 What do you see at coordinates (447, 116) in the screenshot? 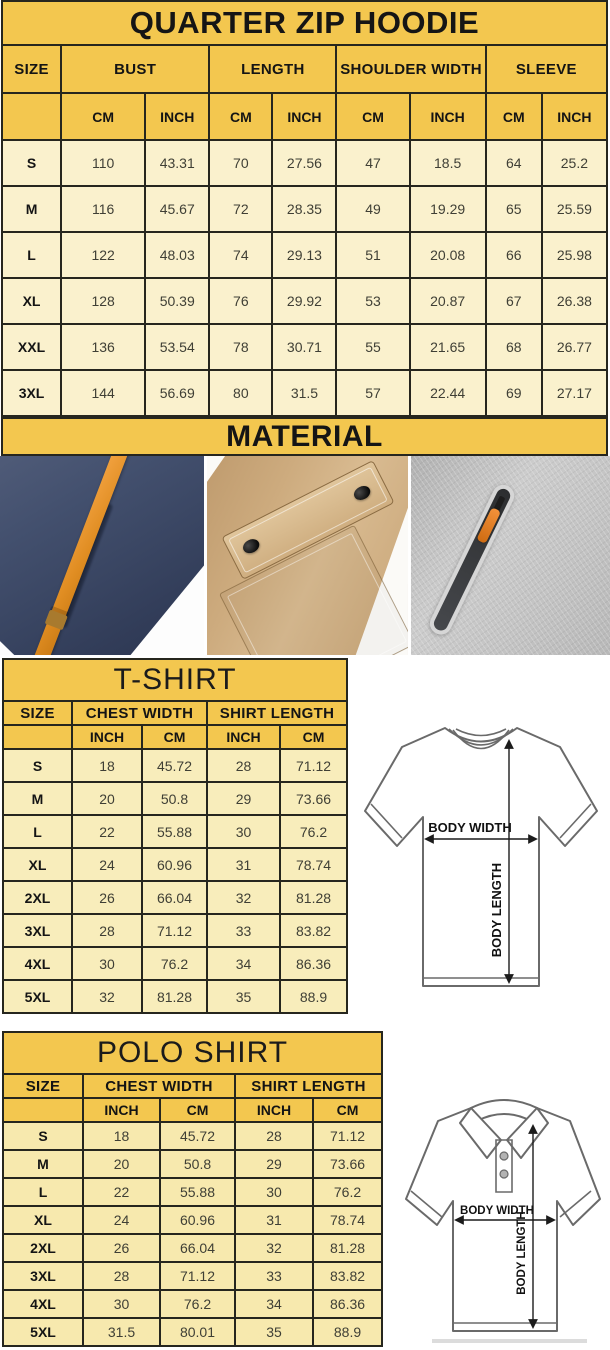
I see `hoodie-unit-shoulder-inch: INCH` at bounding box center [447, 116].